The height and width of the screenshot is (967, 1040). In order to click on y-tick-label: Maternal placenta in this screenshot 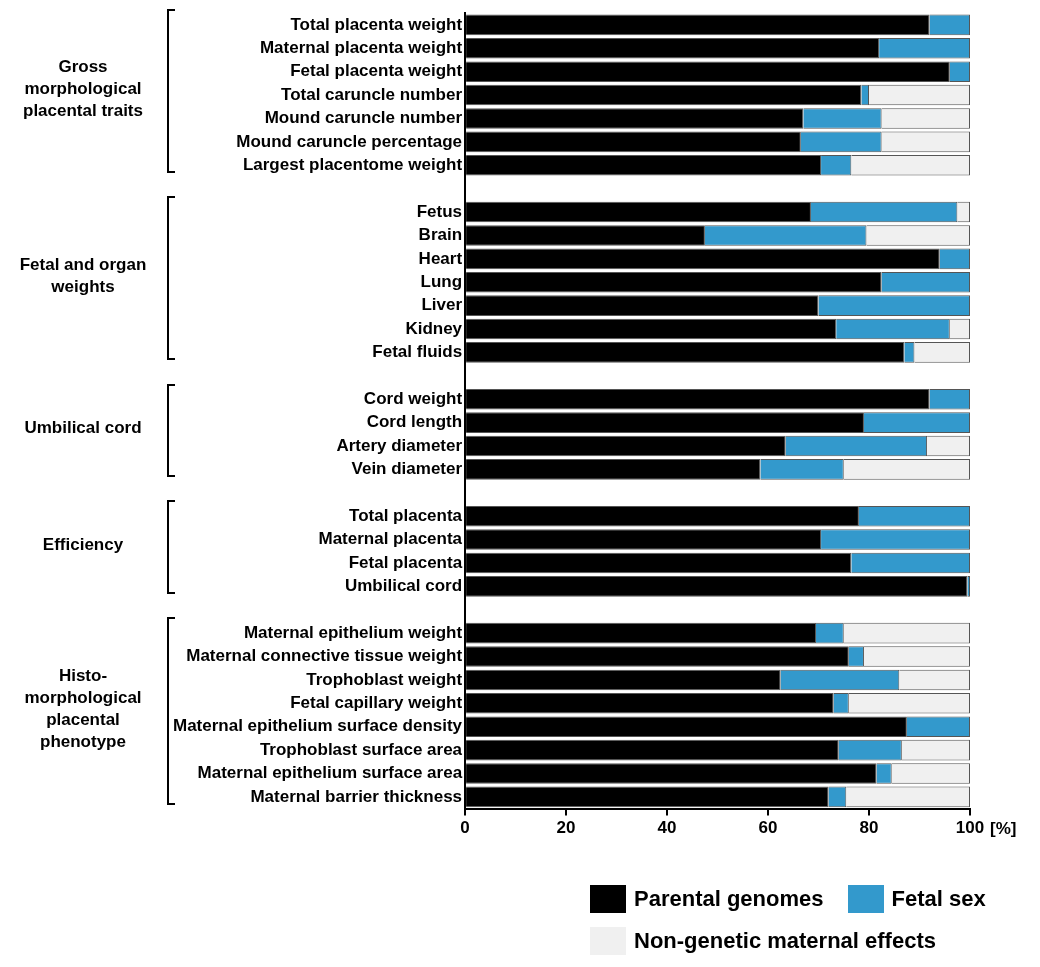, I will do `click(390, 539)`.